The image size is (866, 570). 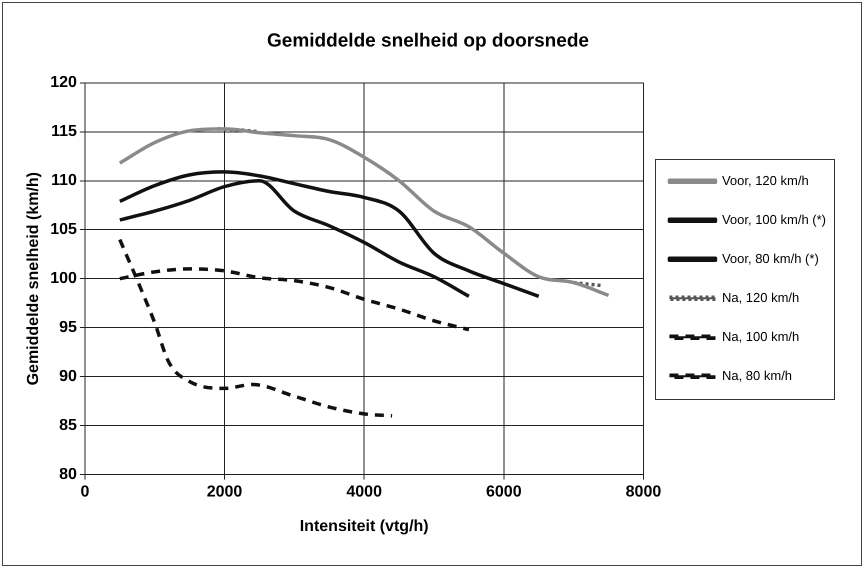 I want to click on legend-label: Na, 100 km/h, so click(x=761, y=336).